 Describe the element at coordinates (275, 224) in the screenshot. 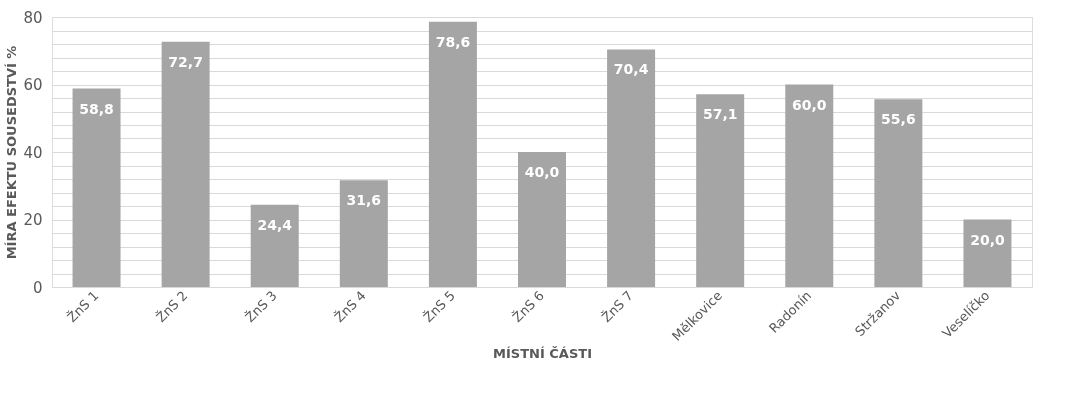

I see `data-label: 24,4` at that location.